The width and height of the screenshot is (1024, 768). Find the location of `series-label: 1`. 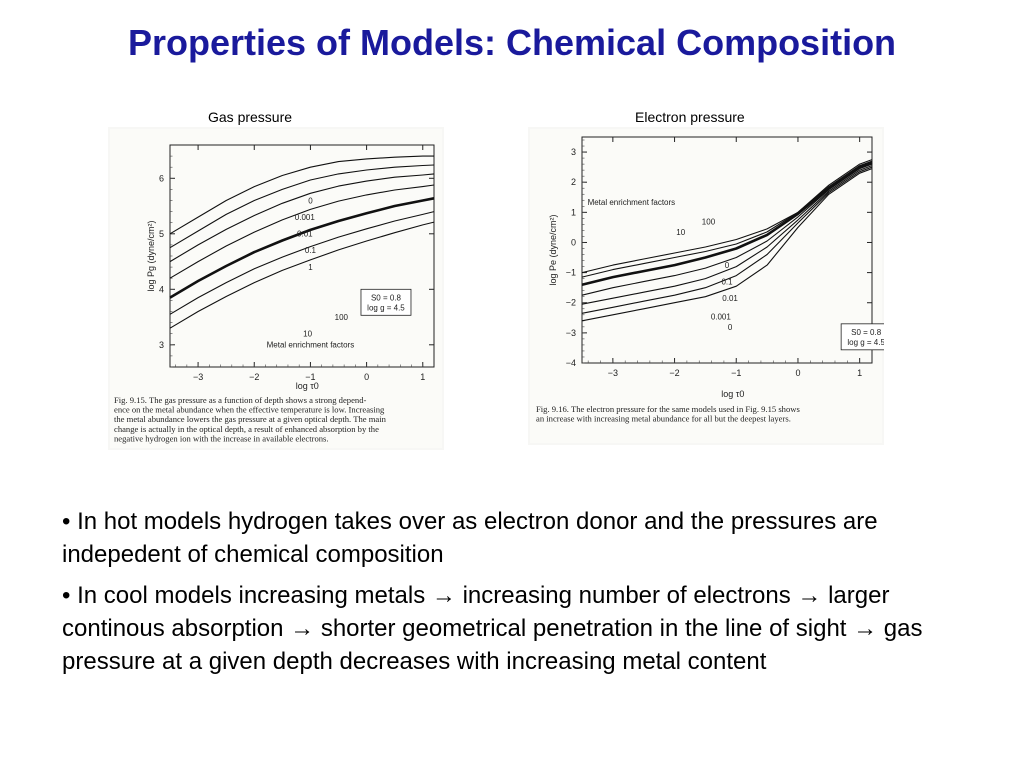

series-label: 1 is located at coordinates (310, 267).